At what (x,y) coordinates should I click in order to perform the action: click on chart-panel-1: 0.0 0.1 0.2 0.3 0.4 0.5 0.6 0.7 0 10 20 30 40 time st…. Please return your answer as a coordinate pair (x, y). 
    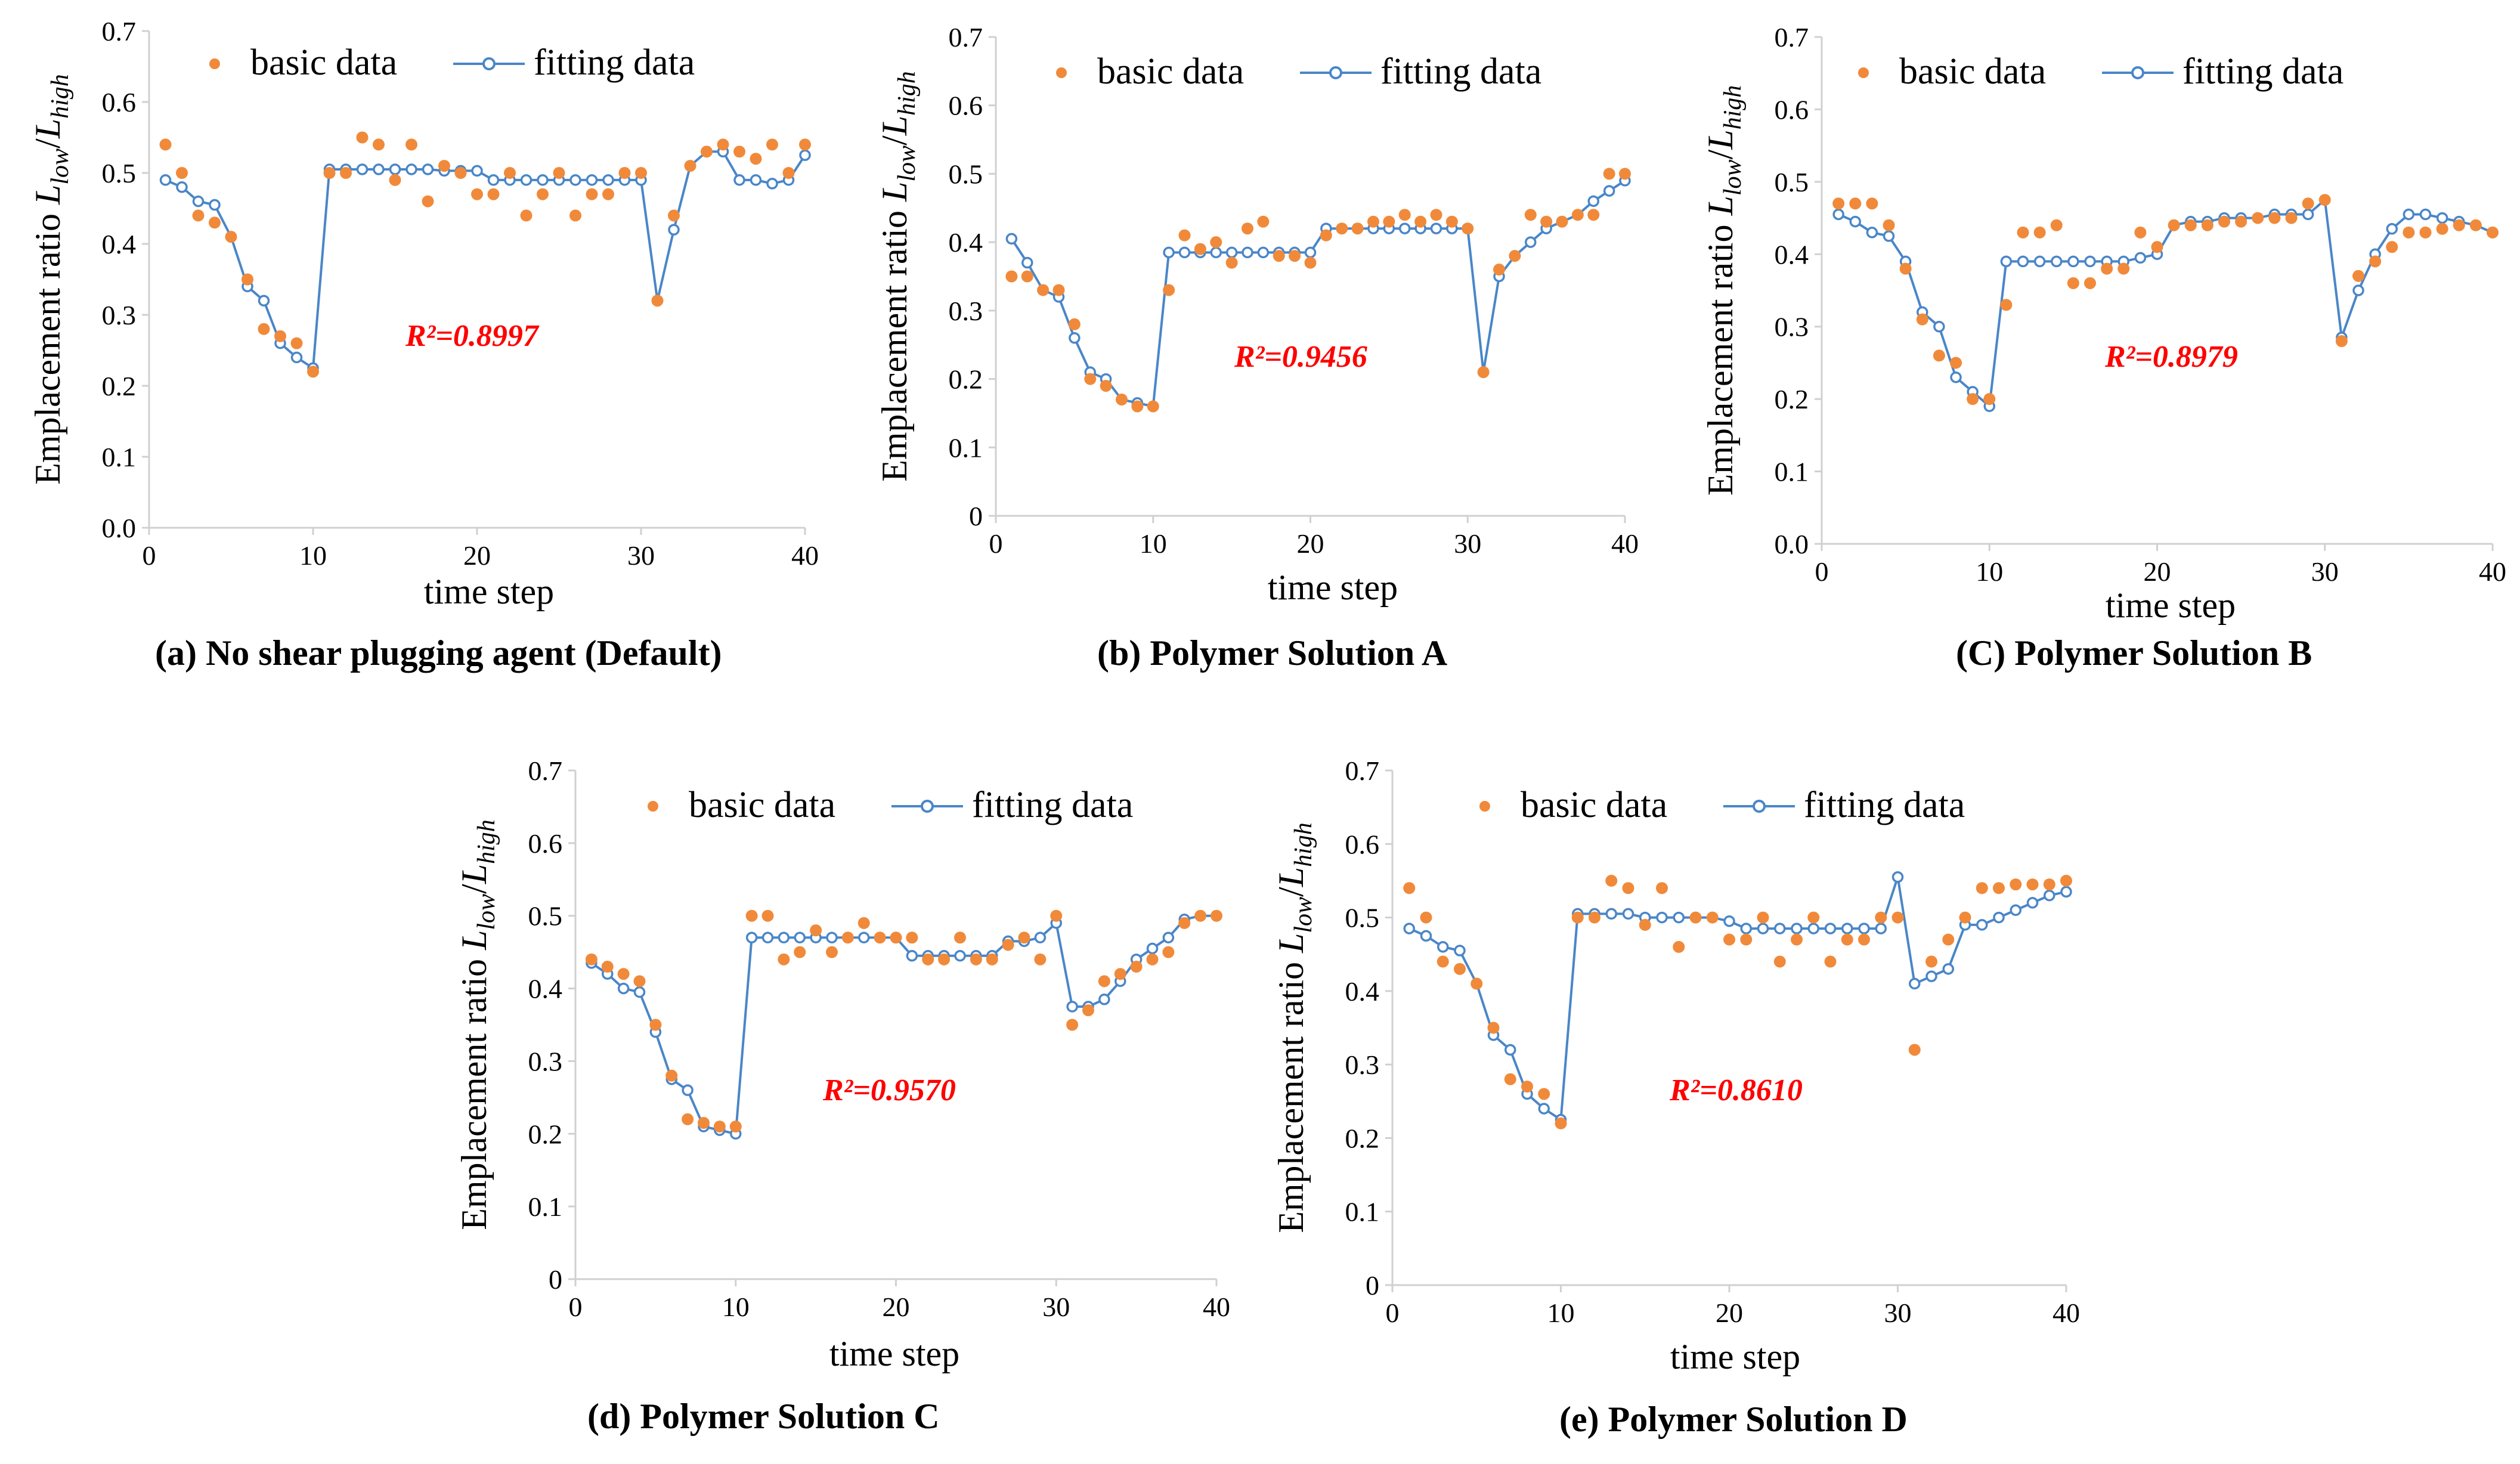
    Looking at the image, I should click on (423, 344).